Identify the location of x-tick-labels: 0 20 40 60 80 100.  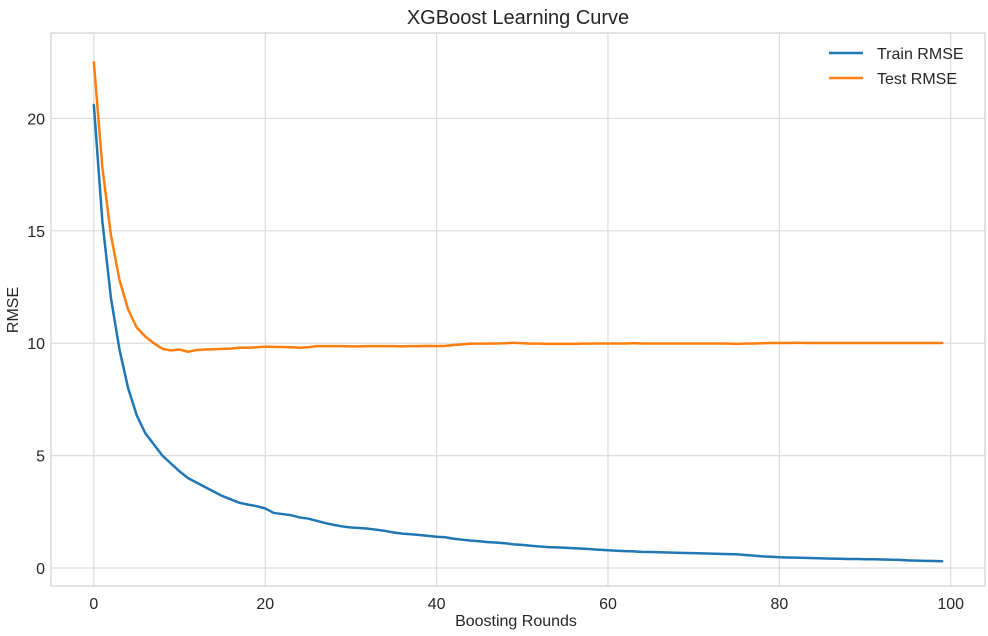
(526, 604).